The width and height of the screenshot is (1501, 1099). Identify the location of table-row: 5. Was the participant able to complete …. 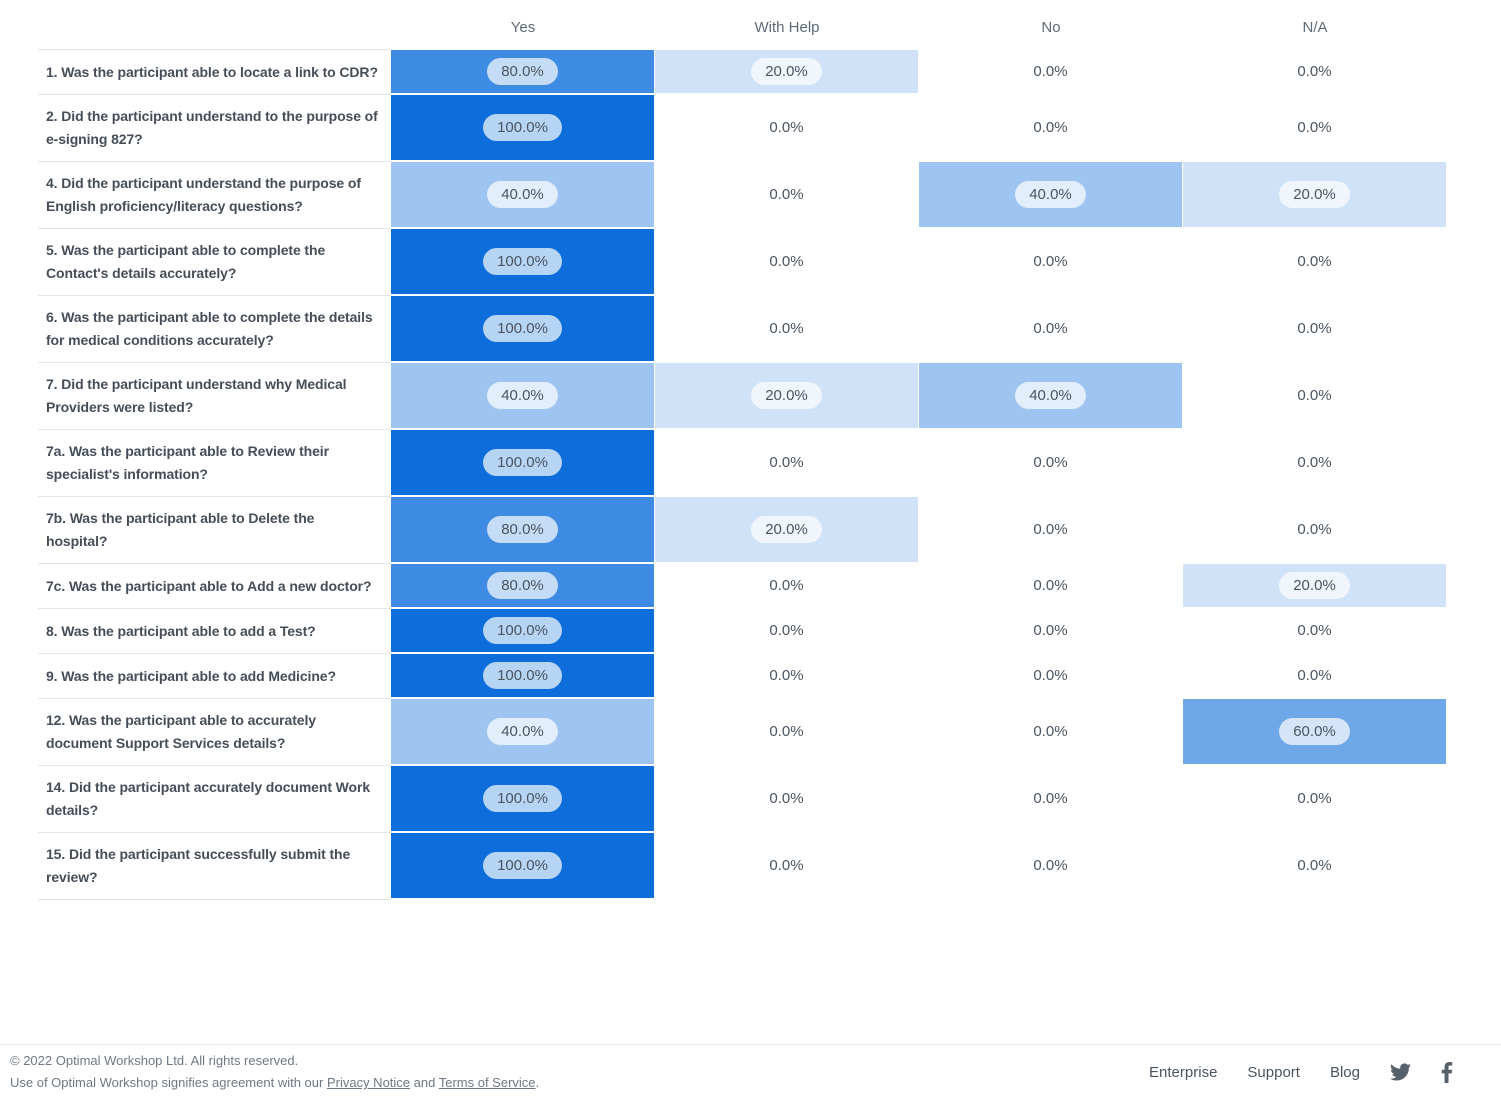
(743, 262).